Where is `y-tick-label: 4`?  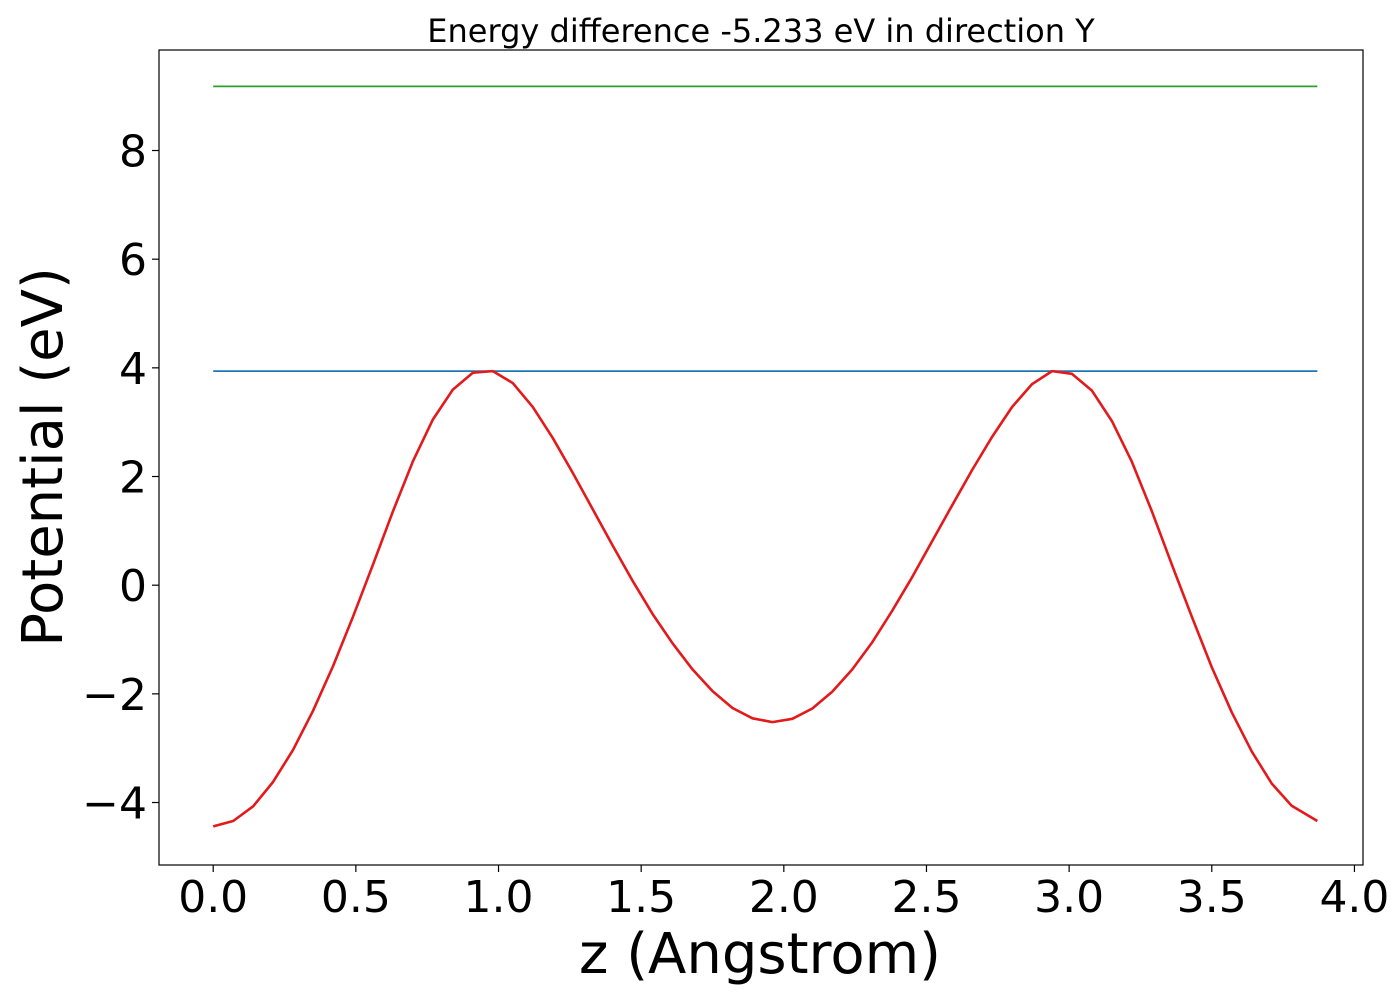
y-tick-label: 4 is located at coordinates (133, 369).